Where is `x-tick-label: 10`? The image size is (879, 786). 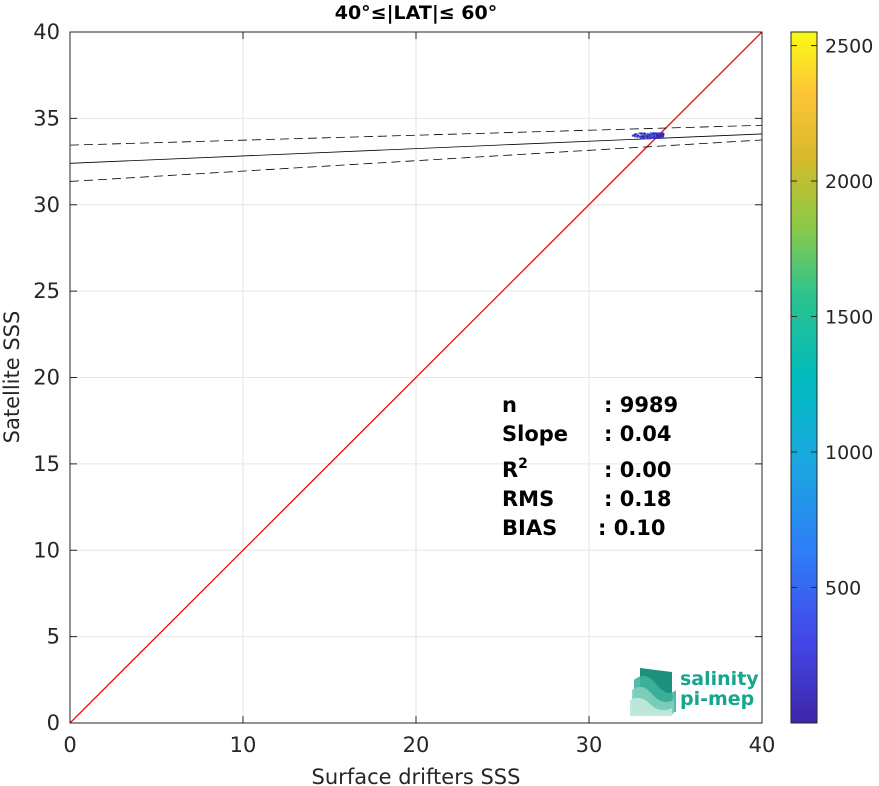 x-tick-label: 10 is located at coordinates (243, 745).